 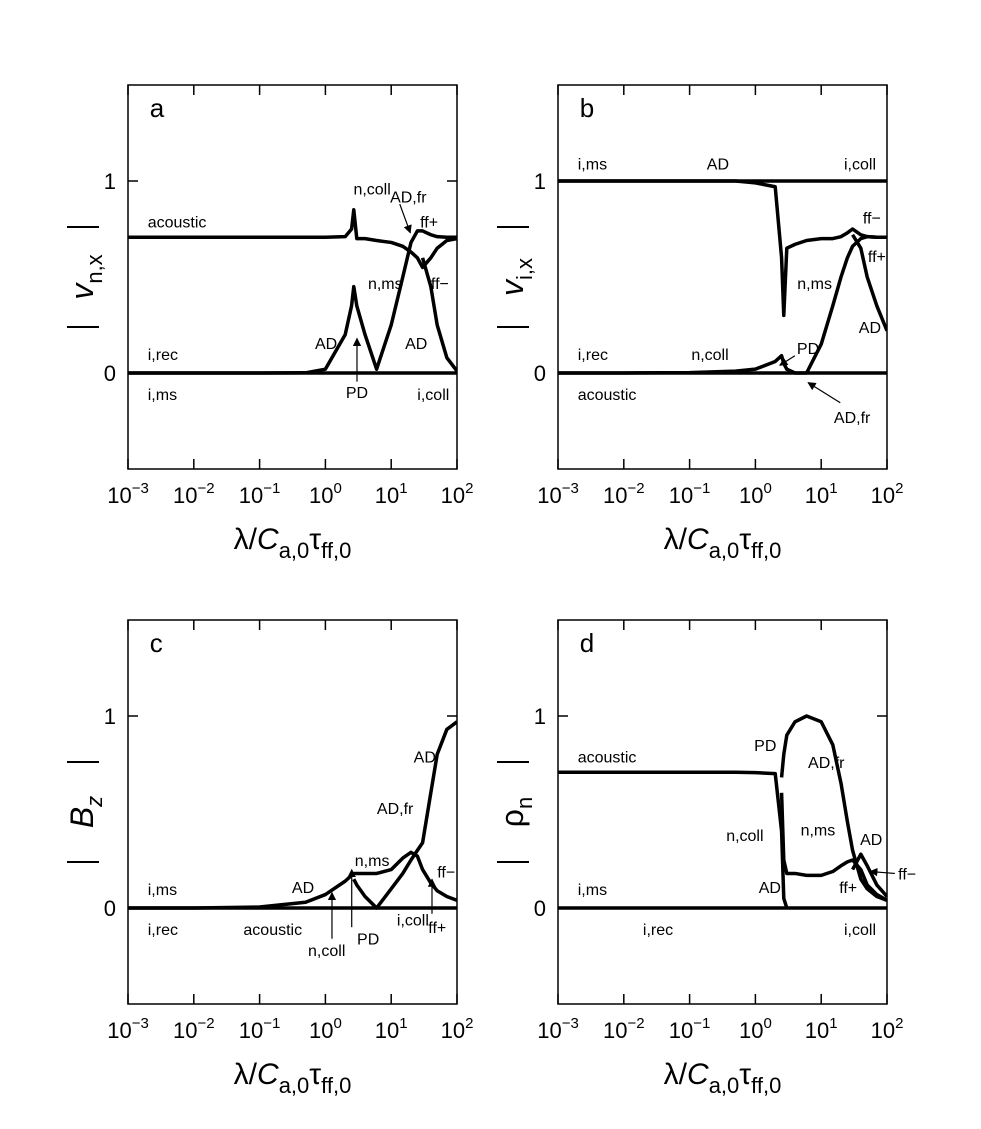 I want to click on x-label-part: C, so click(x=268, y=539).